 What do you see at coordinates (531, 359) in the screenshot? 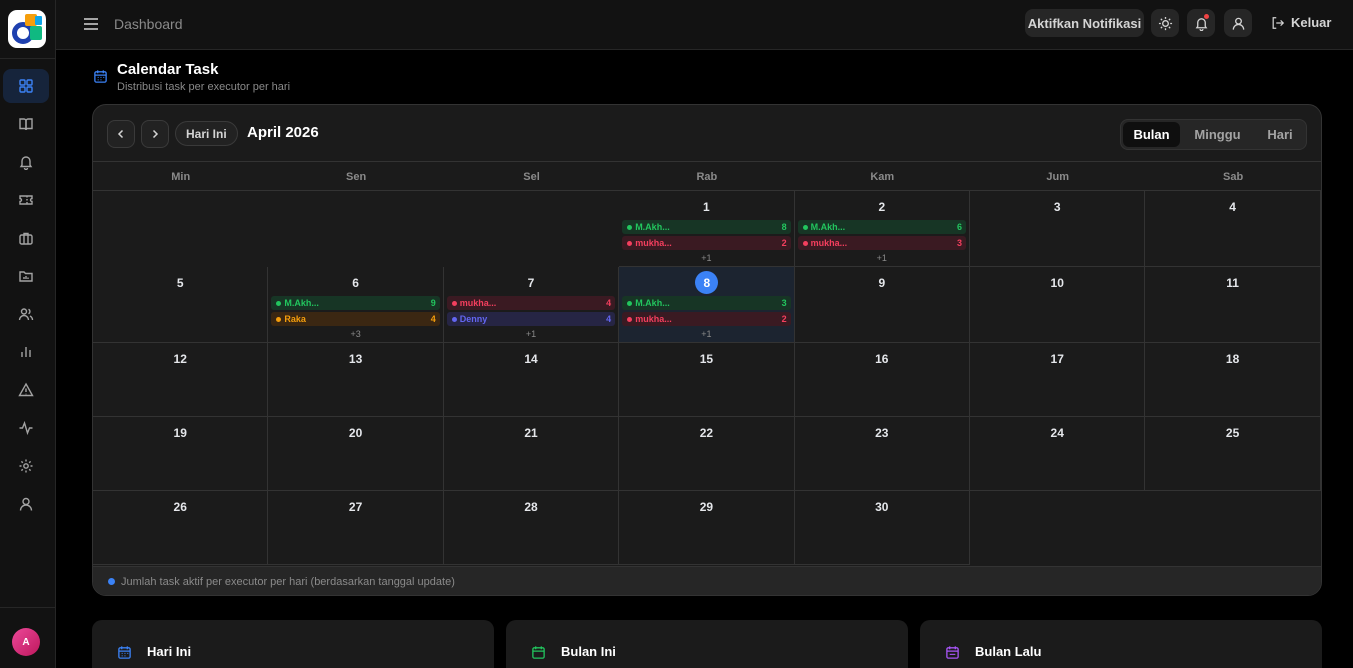
I see `day-number: 14` at bounding box center [531, 359].